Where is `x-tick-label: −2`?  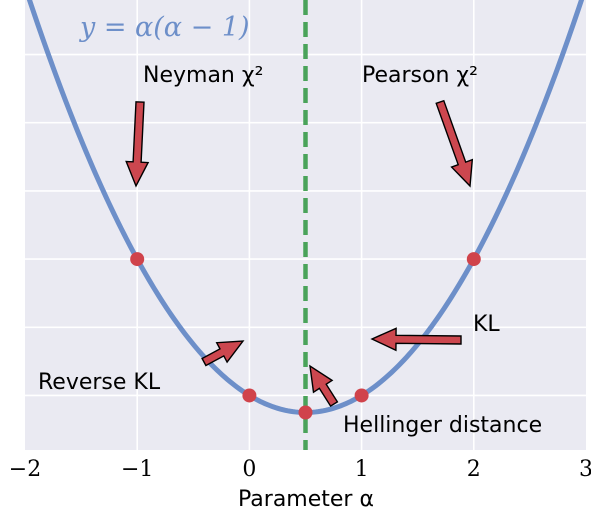
x-tick-label: −2 is located at coordinates (25, 469).